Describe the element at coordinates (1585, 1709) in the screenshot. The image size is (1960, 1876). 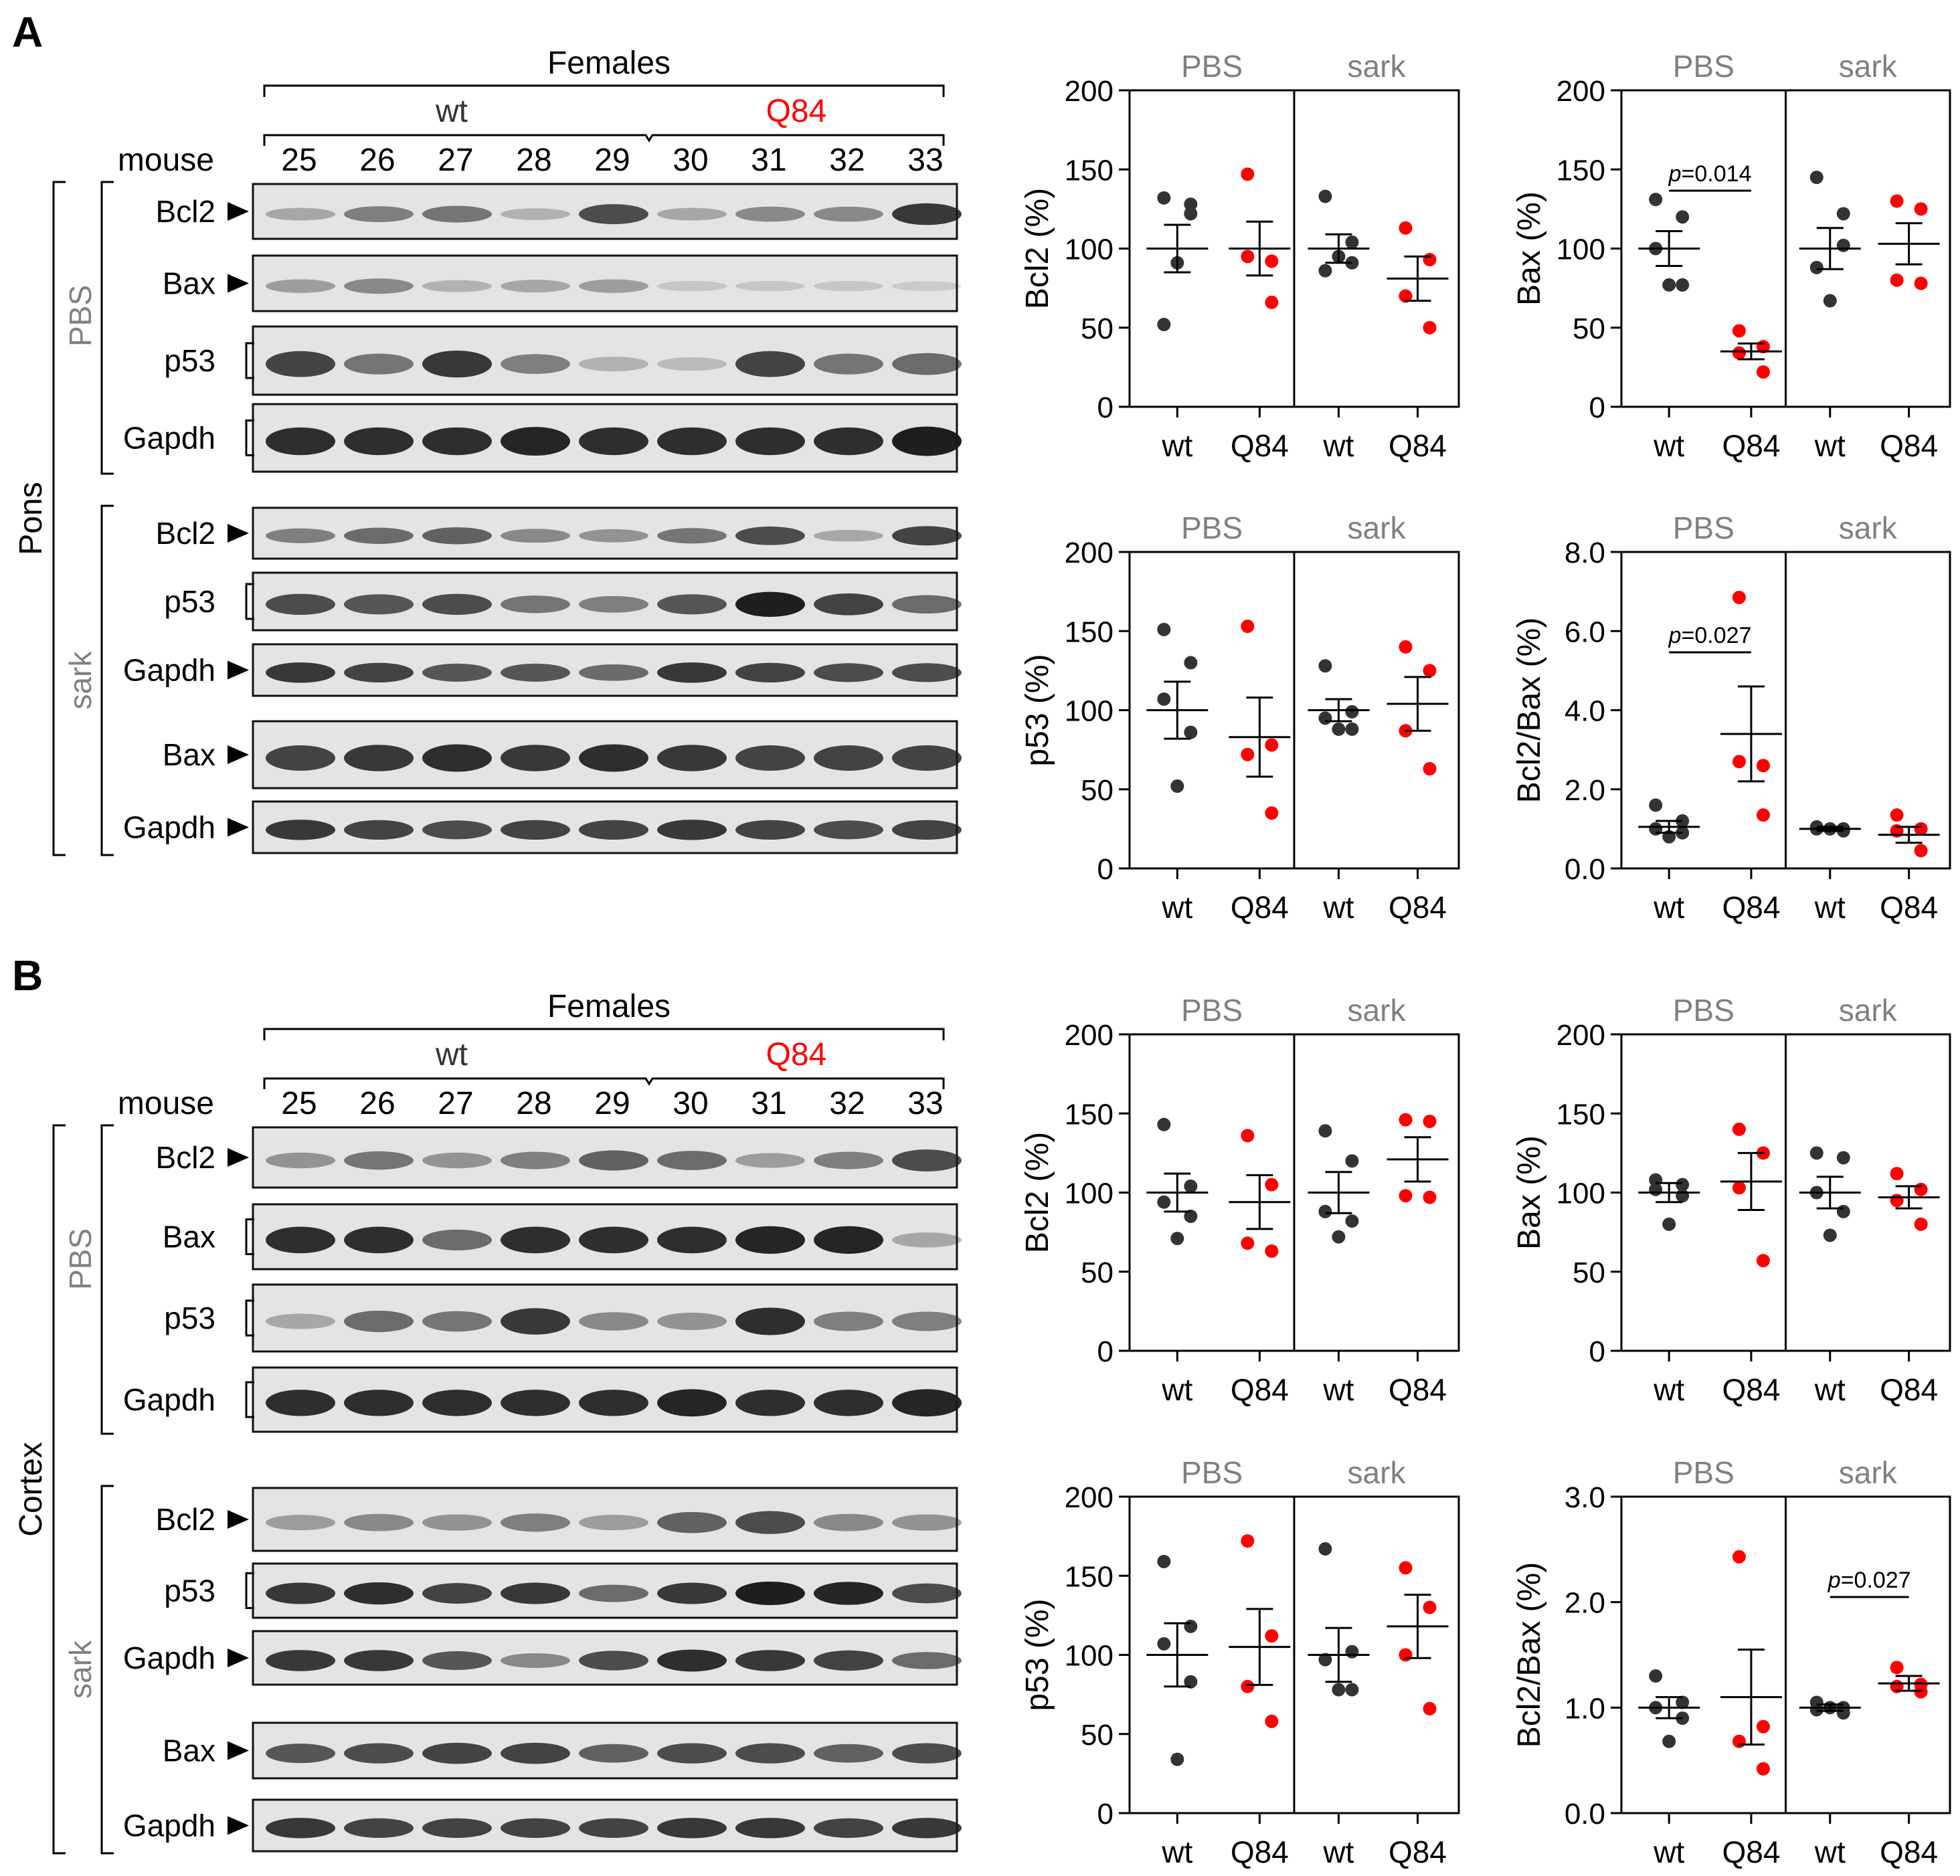
I see `y-tick-label: 1.0` at that location.